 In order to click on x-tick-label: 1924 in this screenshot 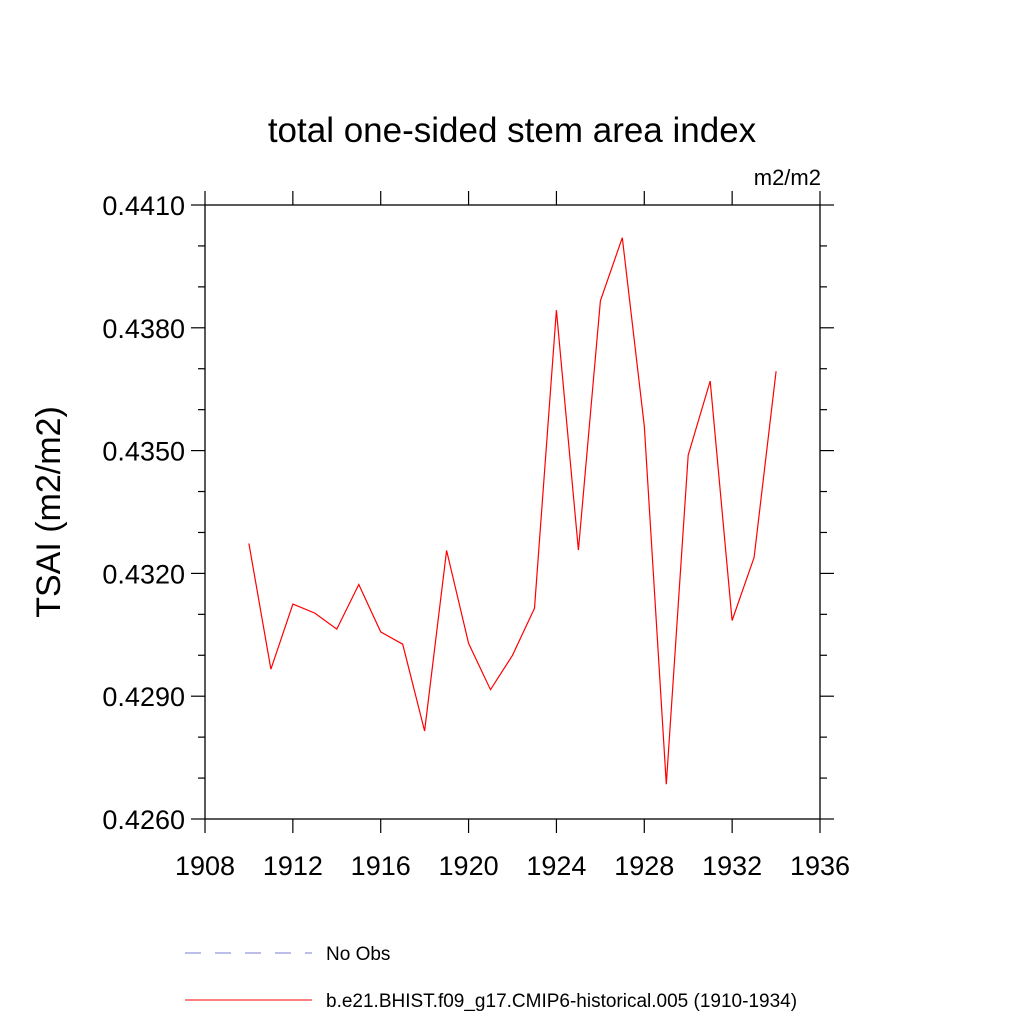, I will do `click(556, 866)`.